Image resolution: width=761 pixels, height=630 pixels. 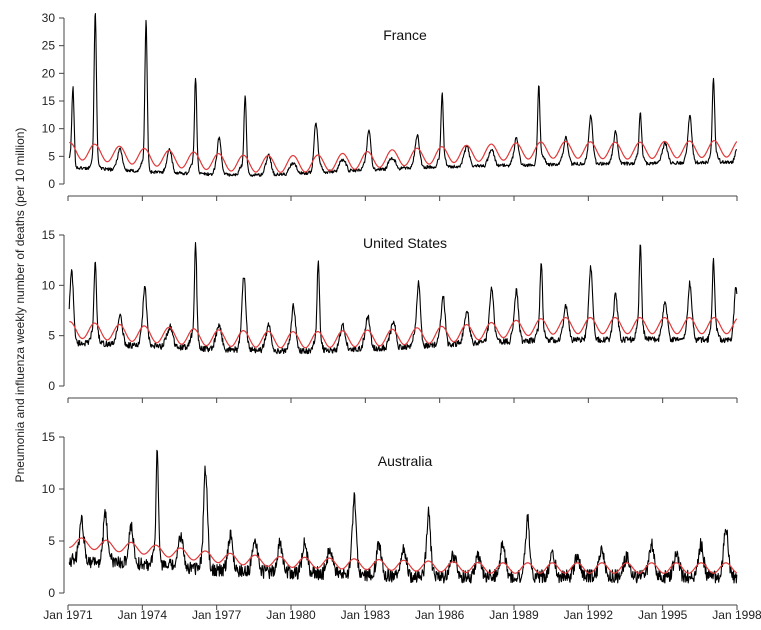 What do you see at coordinates (291, 615) in the screenshot?
I see `x-tick-label: Jan 1980` at bounding box center [291, 615].